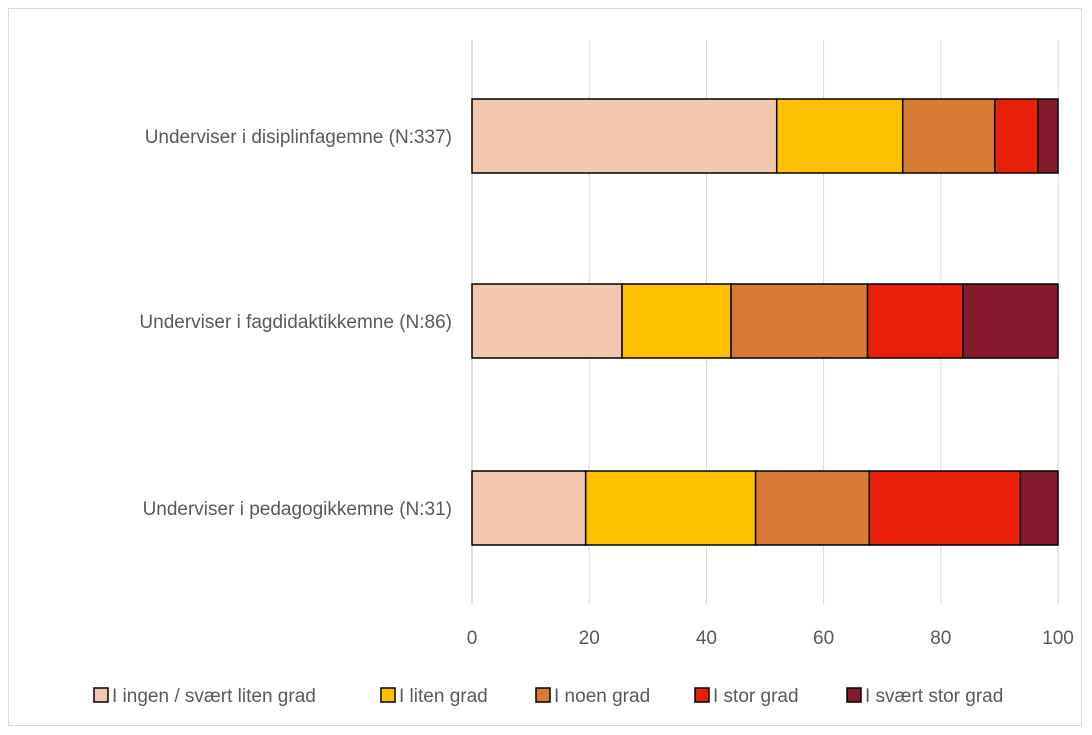 The height and width of the screenshot is (735, 1092). What do you see at coordinates (823, 638) in the screenshot?
I see `x-tick-label: 60` at bounding box center [823, 638].